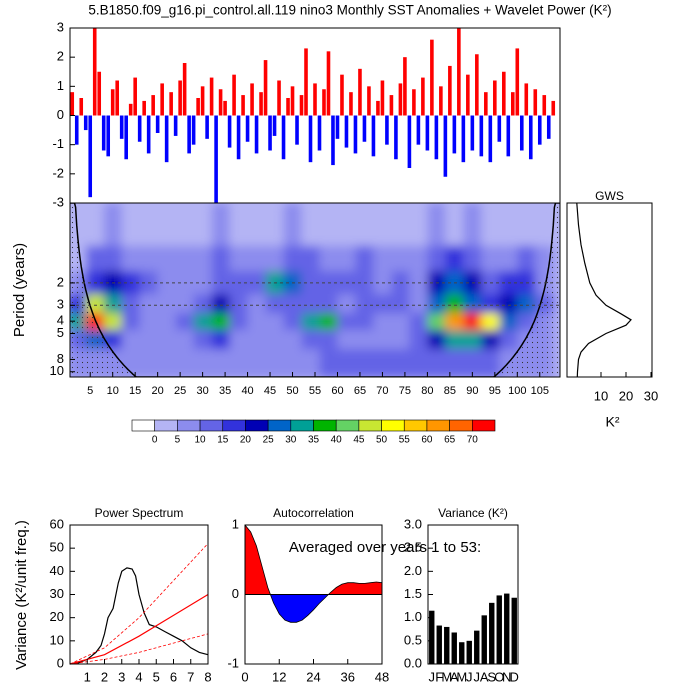  Describe the element at coordinates (405, 391) in the screenshot. I see `x-tick-label: 75` at that location.